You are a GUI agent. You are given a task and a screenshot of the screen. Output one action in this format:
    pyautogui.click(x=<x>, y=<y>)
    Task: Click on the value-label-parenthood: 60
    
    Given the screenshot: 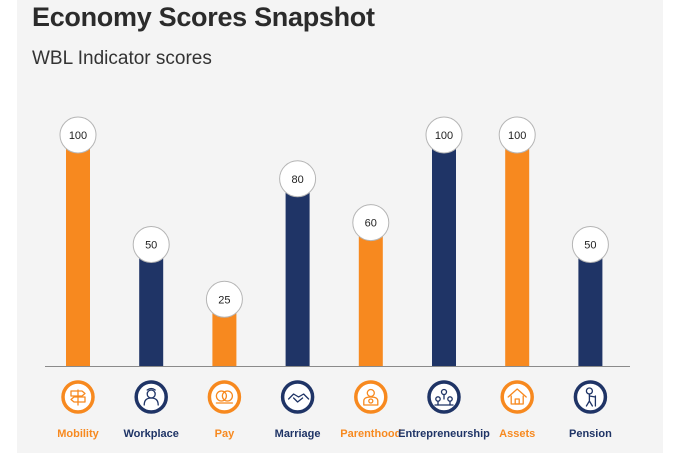 What is the action you would take?
    pyautogui.click(x=371, y=224)
    